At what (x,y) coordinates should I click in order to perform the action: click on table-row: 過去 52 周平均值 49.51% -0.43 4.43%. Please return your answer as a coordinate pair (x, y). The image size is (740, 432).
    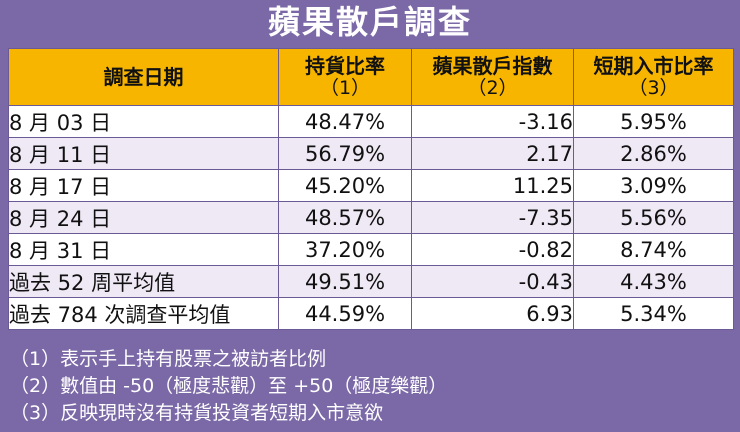
    Looking at the image, I should click on (371, 281).